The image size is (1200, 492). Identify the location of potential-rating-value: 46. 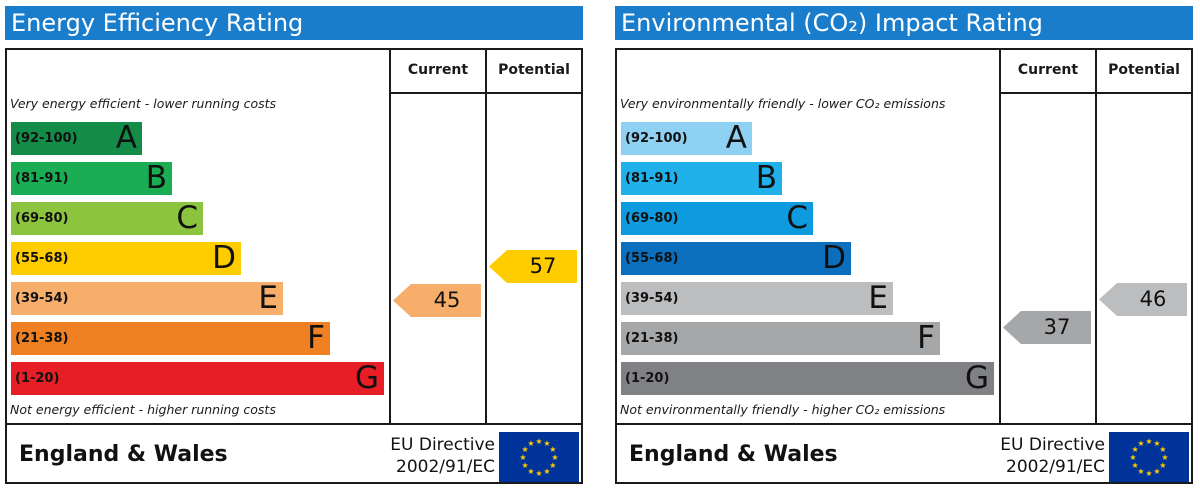
(1153, 299).